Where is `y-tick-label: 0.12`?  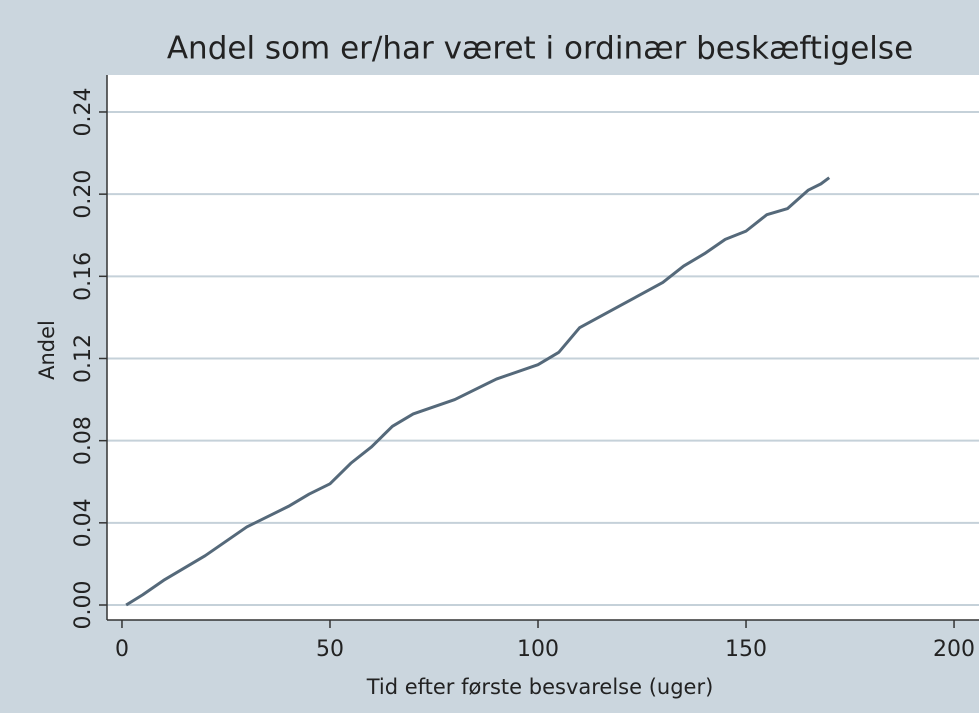
y-tick-label: 0.12 is located at coordinates (83, 358).